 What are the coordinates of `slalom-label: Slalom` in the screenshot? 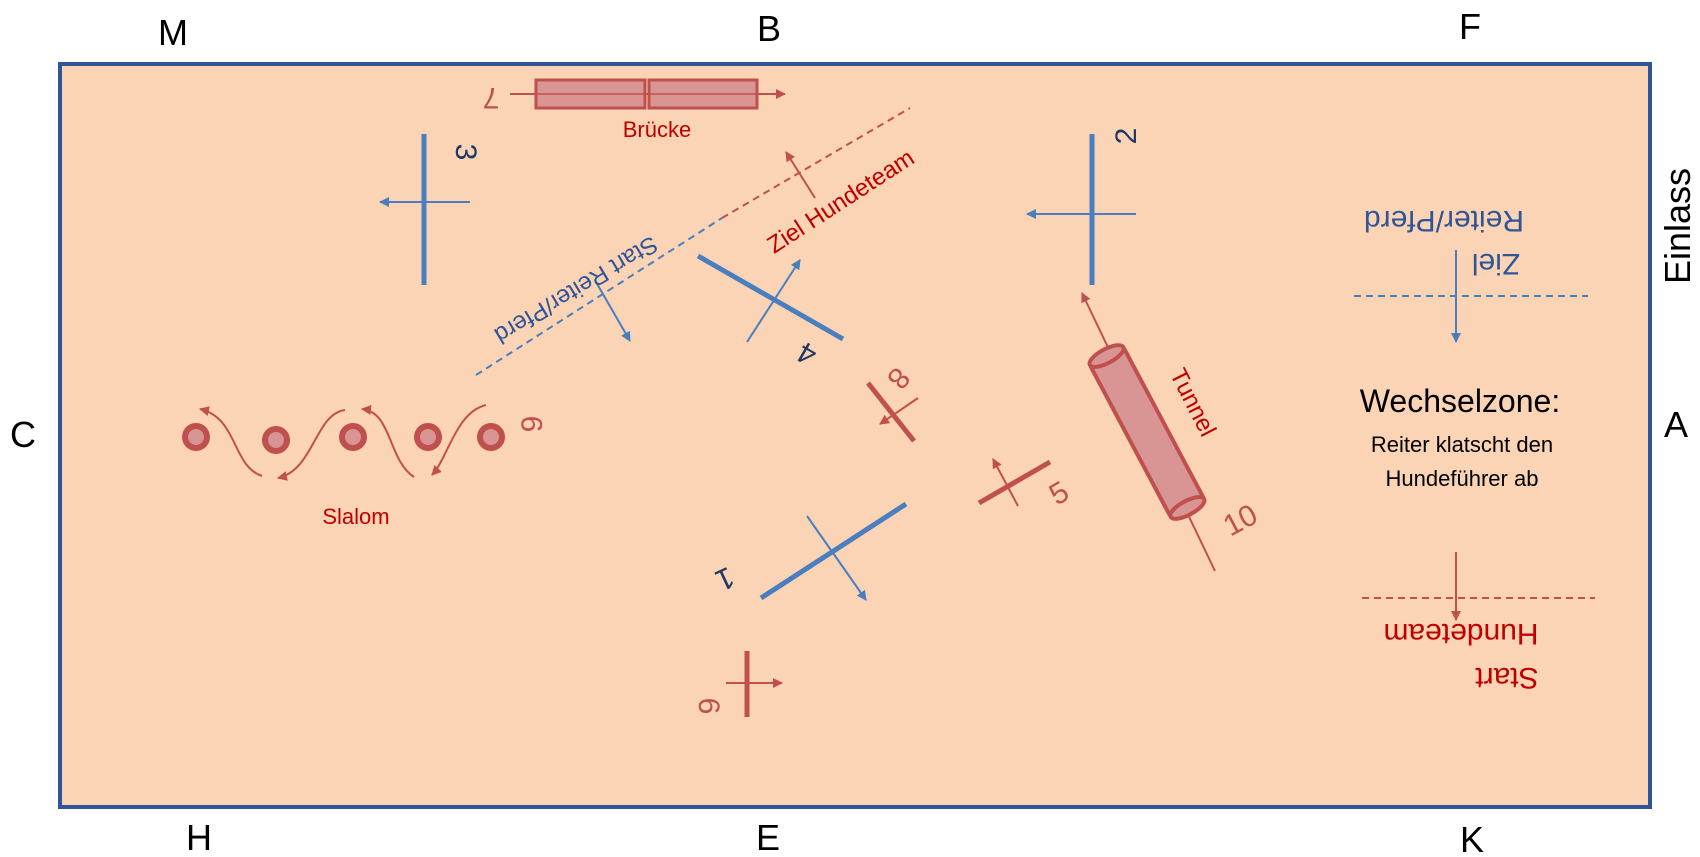 It's located at (355, 516).